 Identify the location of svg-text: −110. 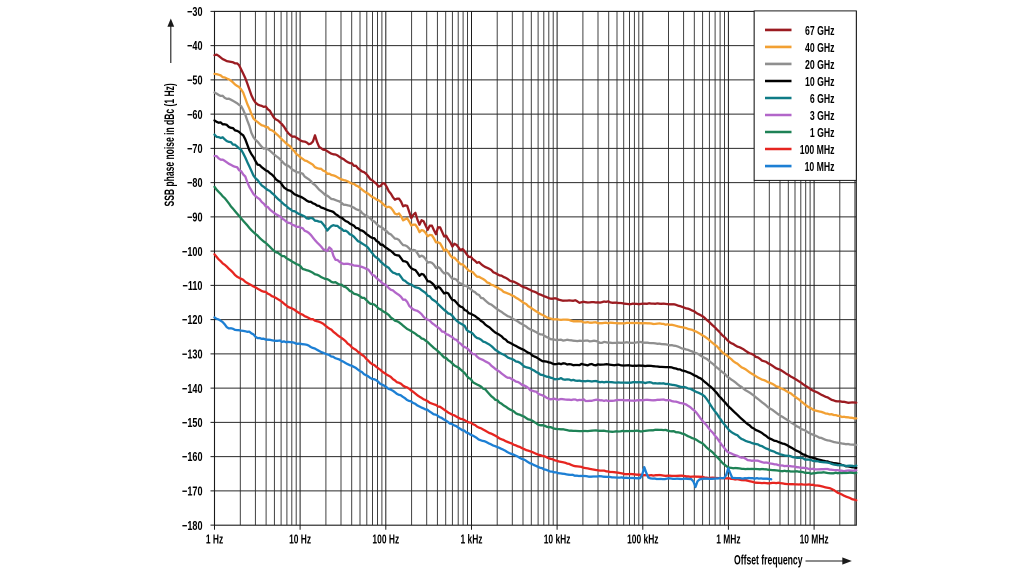
(193, 287).